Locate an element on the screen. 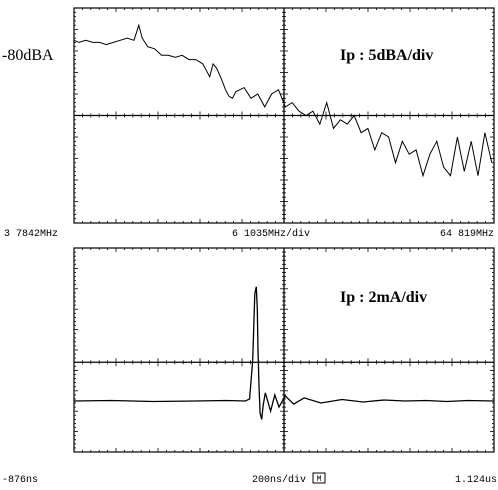  spectrum-scale-label: Ip : 5dBA/div is located at coordinates (386, 55).